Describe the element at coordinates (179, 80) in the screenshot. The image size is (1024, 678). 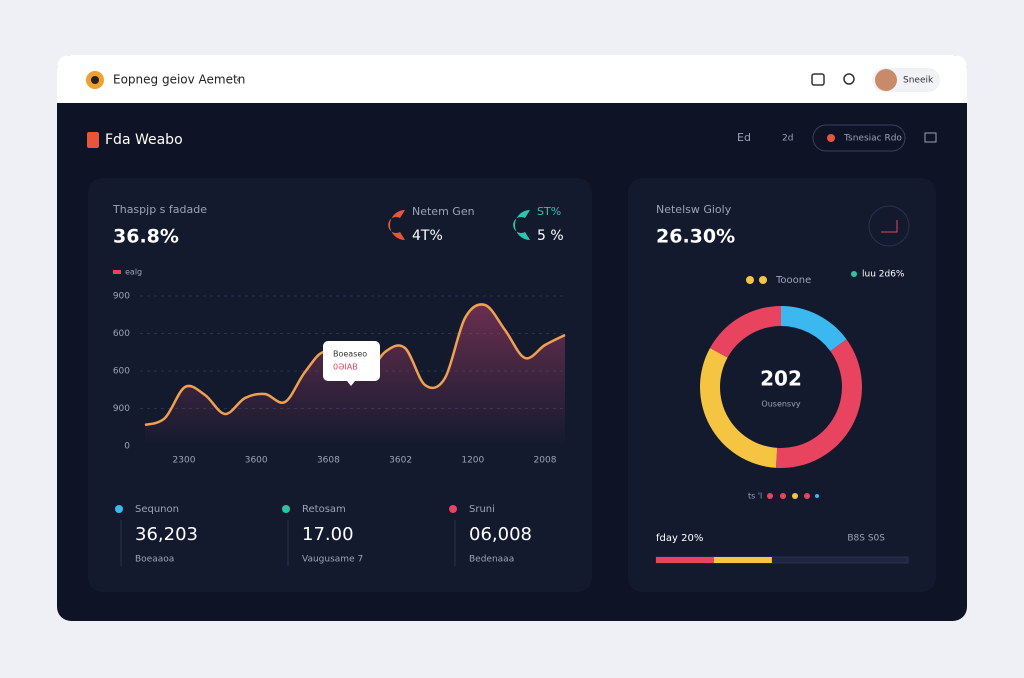
I see `app-title: Eopneg geiov Aemetn` at that location.